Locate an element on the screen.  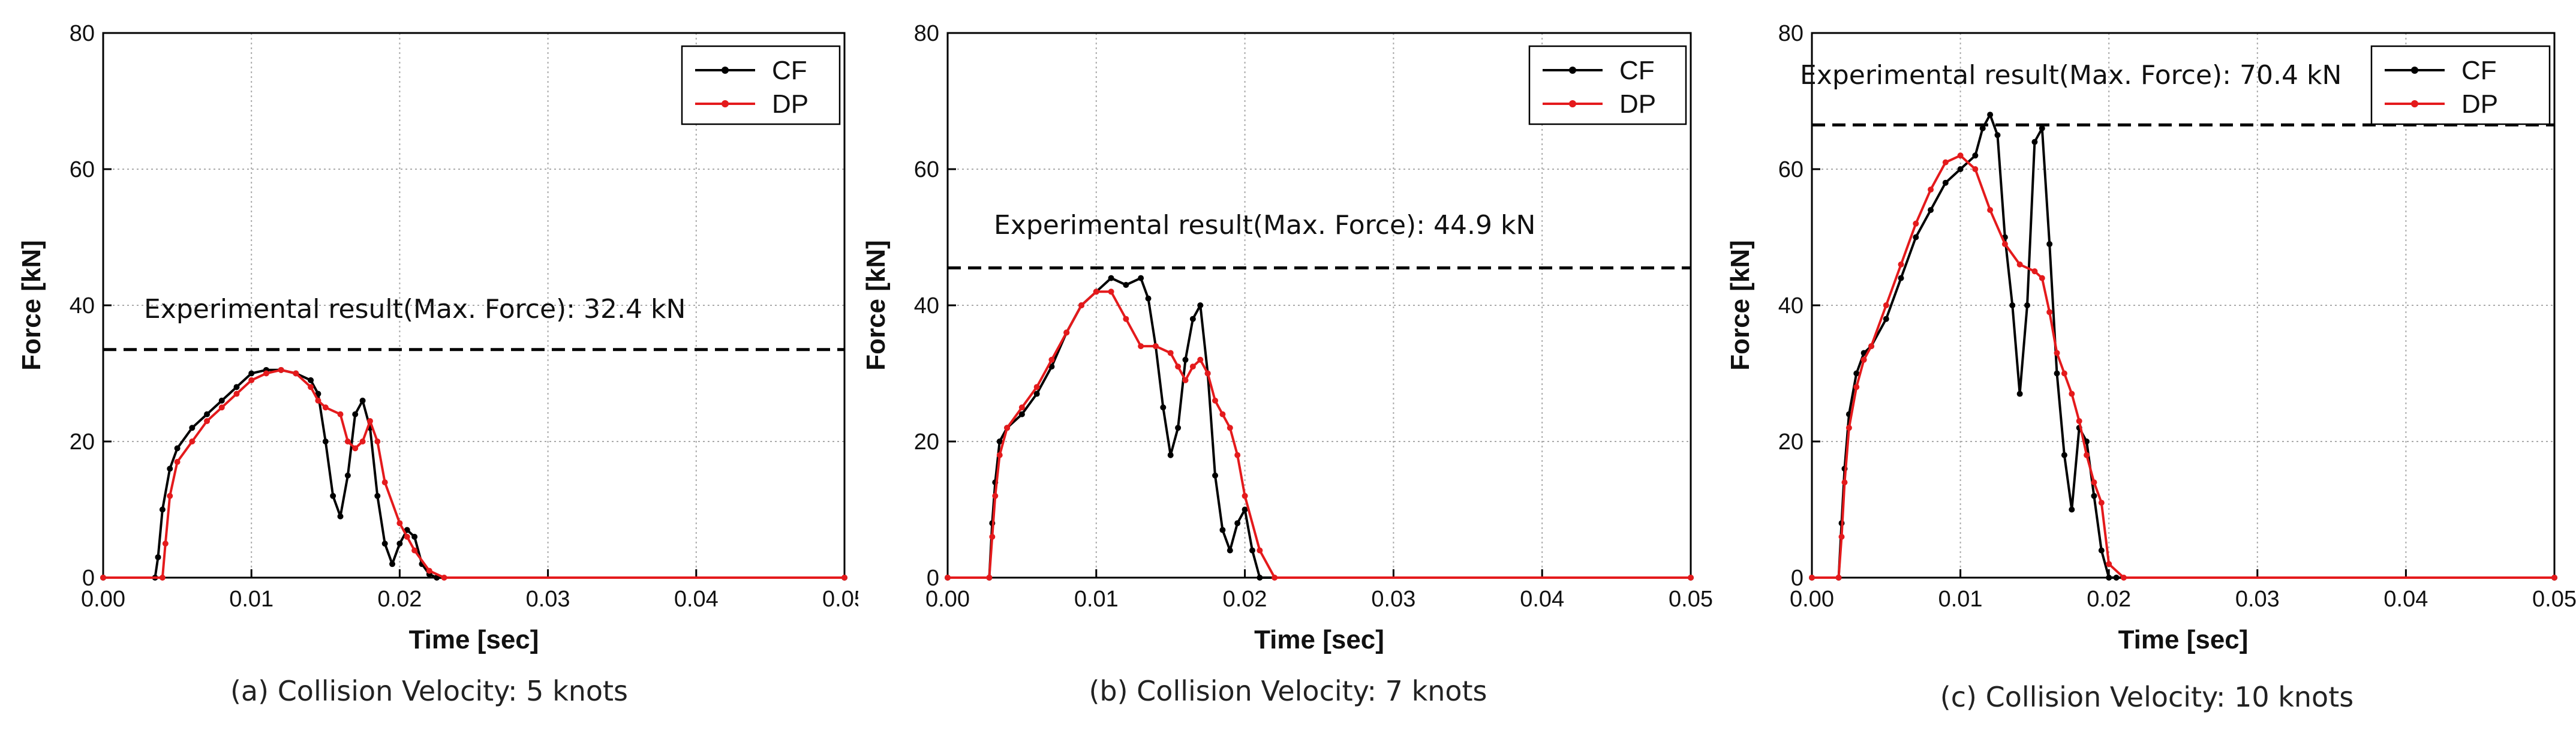
reference-annotation: Experimental result(Max. Force): 70.4 kN is located at coordinates (2071, 75).